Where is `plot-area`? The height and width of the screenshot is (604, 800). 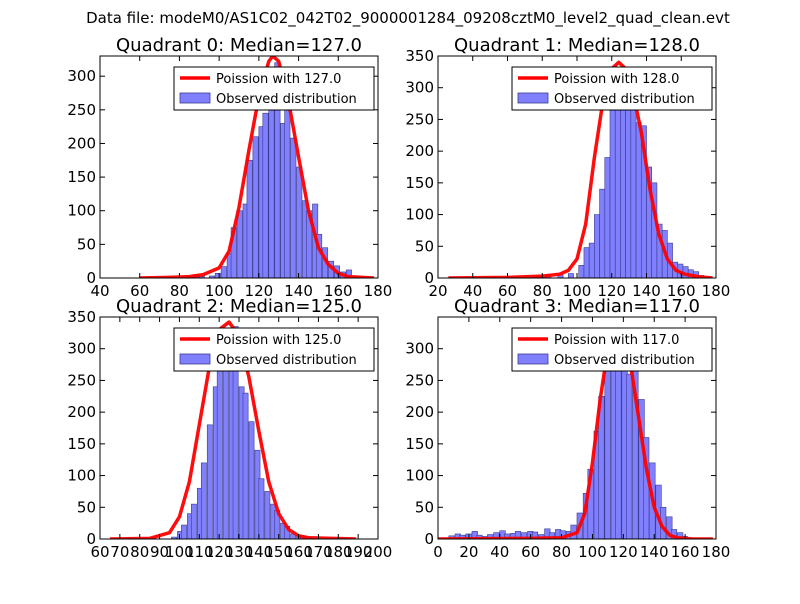 plot-area is located at coordinates (233, 429).